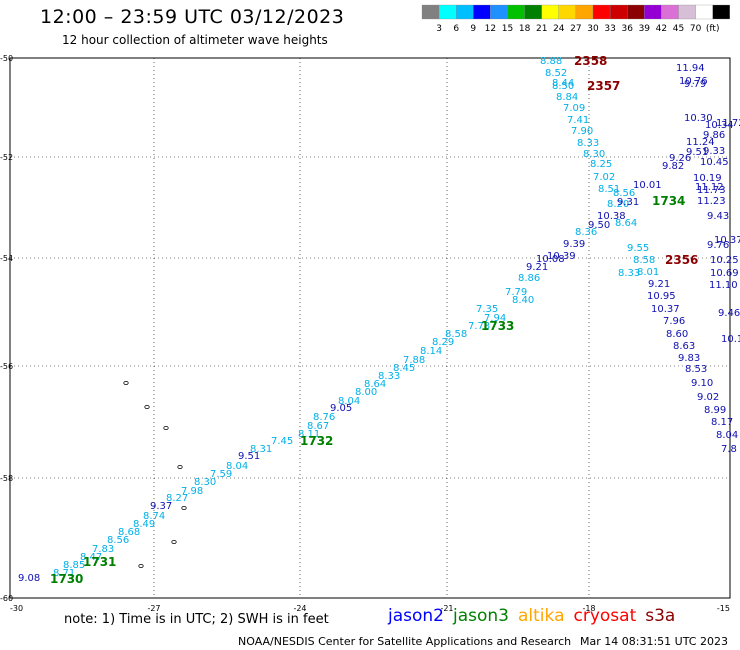 The width and height of the screenshot is (740, 650). I want to click on wave-height-value: 8.71, so click(64, 573).